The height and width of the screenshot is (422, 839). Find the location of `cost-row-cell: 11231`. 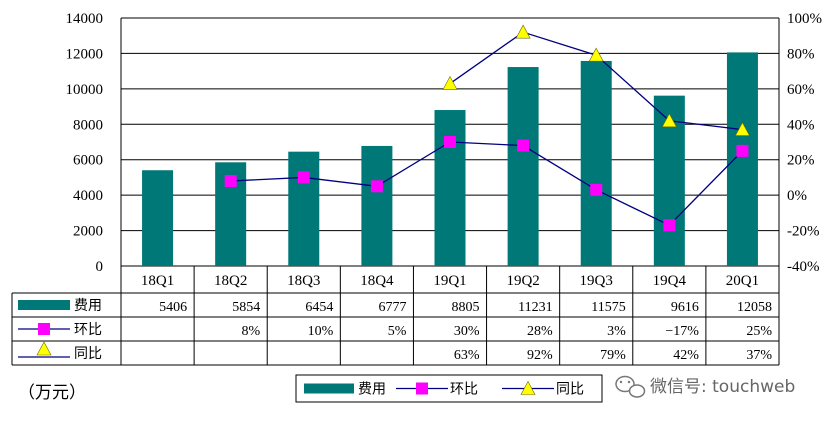

cost-row-cell: 11231 is located at coordinates (535, 307).